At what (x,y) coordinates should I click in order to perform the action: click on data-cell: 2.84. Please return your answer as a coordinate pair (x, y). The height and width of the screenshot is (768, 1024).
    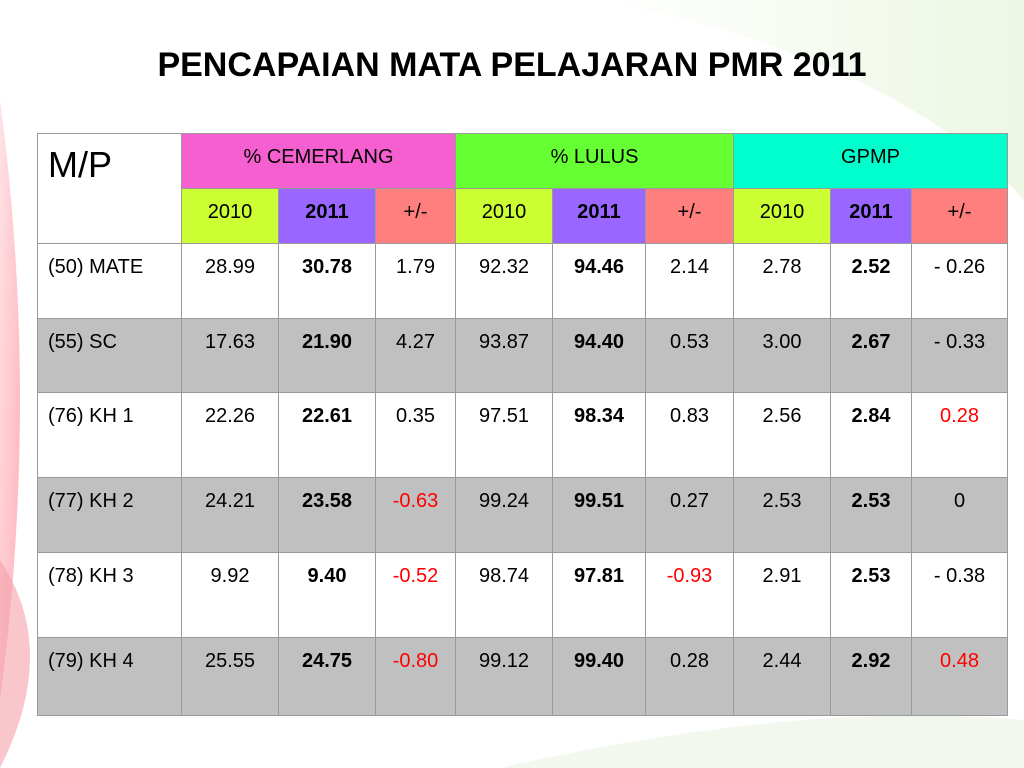
    Looking at the image, I should click on (871, 435).